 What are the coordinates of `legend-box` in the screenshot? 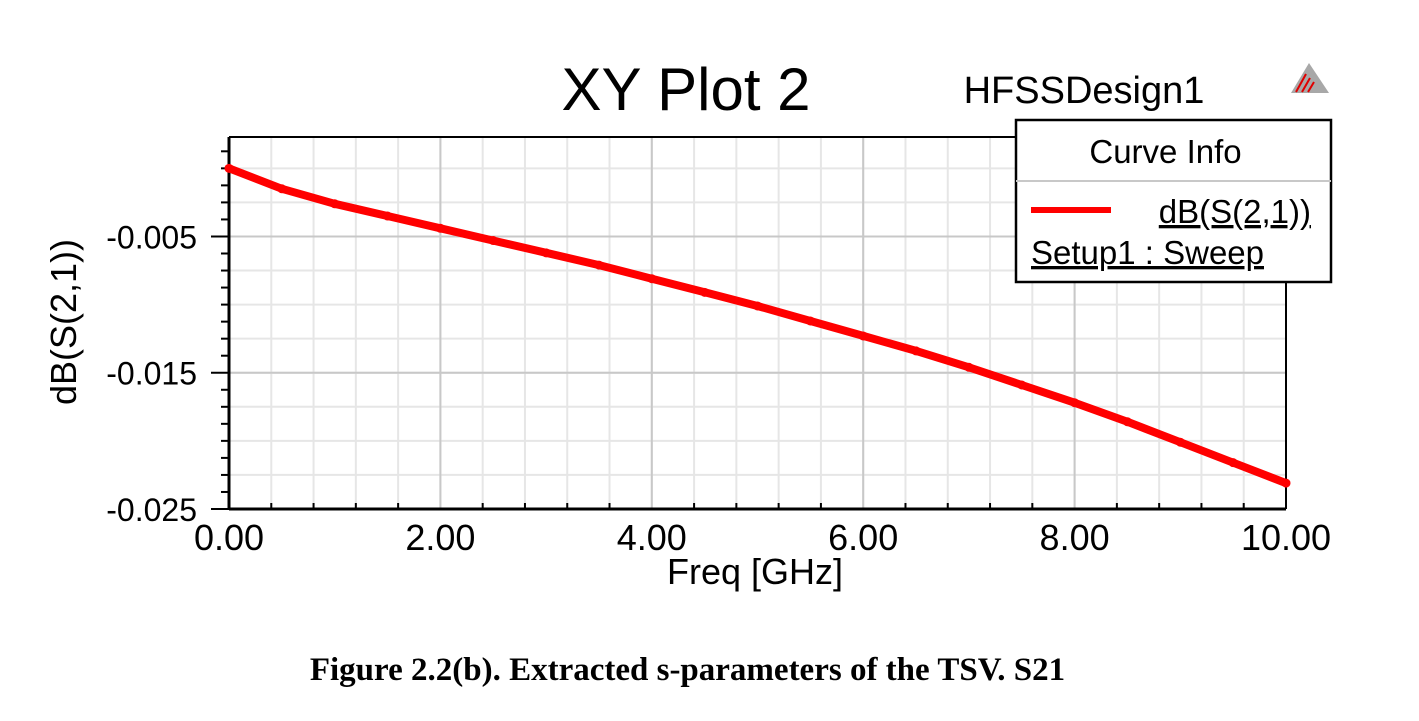 It's located at (1173, 201).